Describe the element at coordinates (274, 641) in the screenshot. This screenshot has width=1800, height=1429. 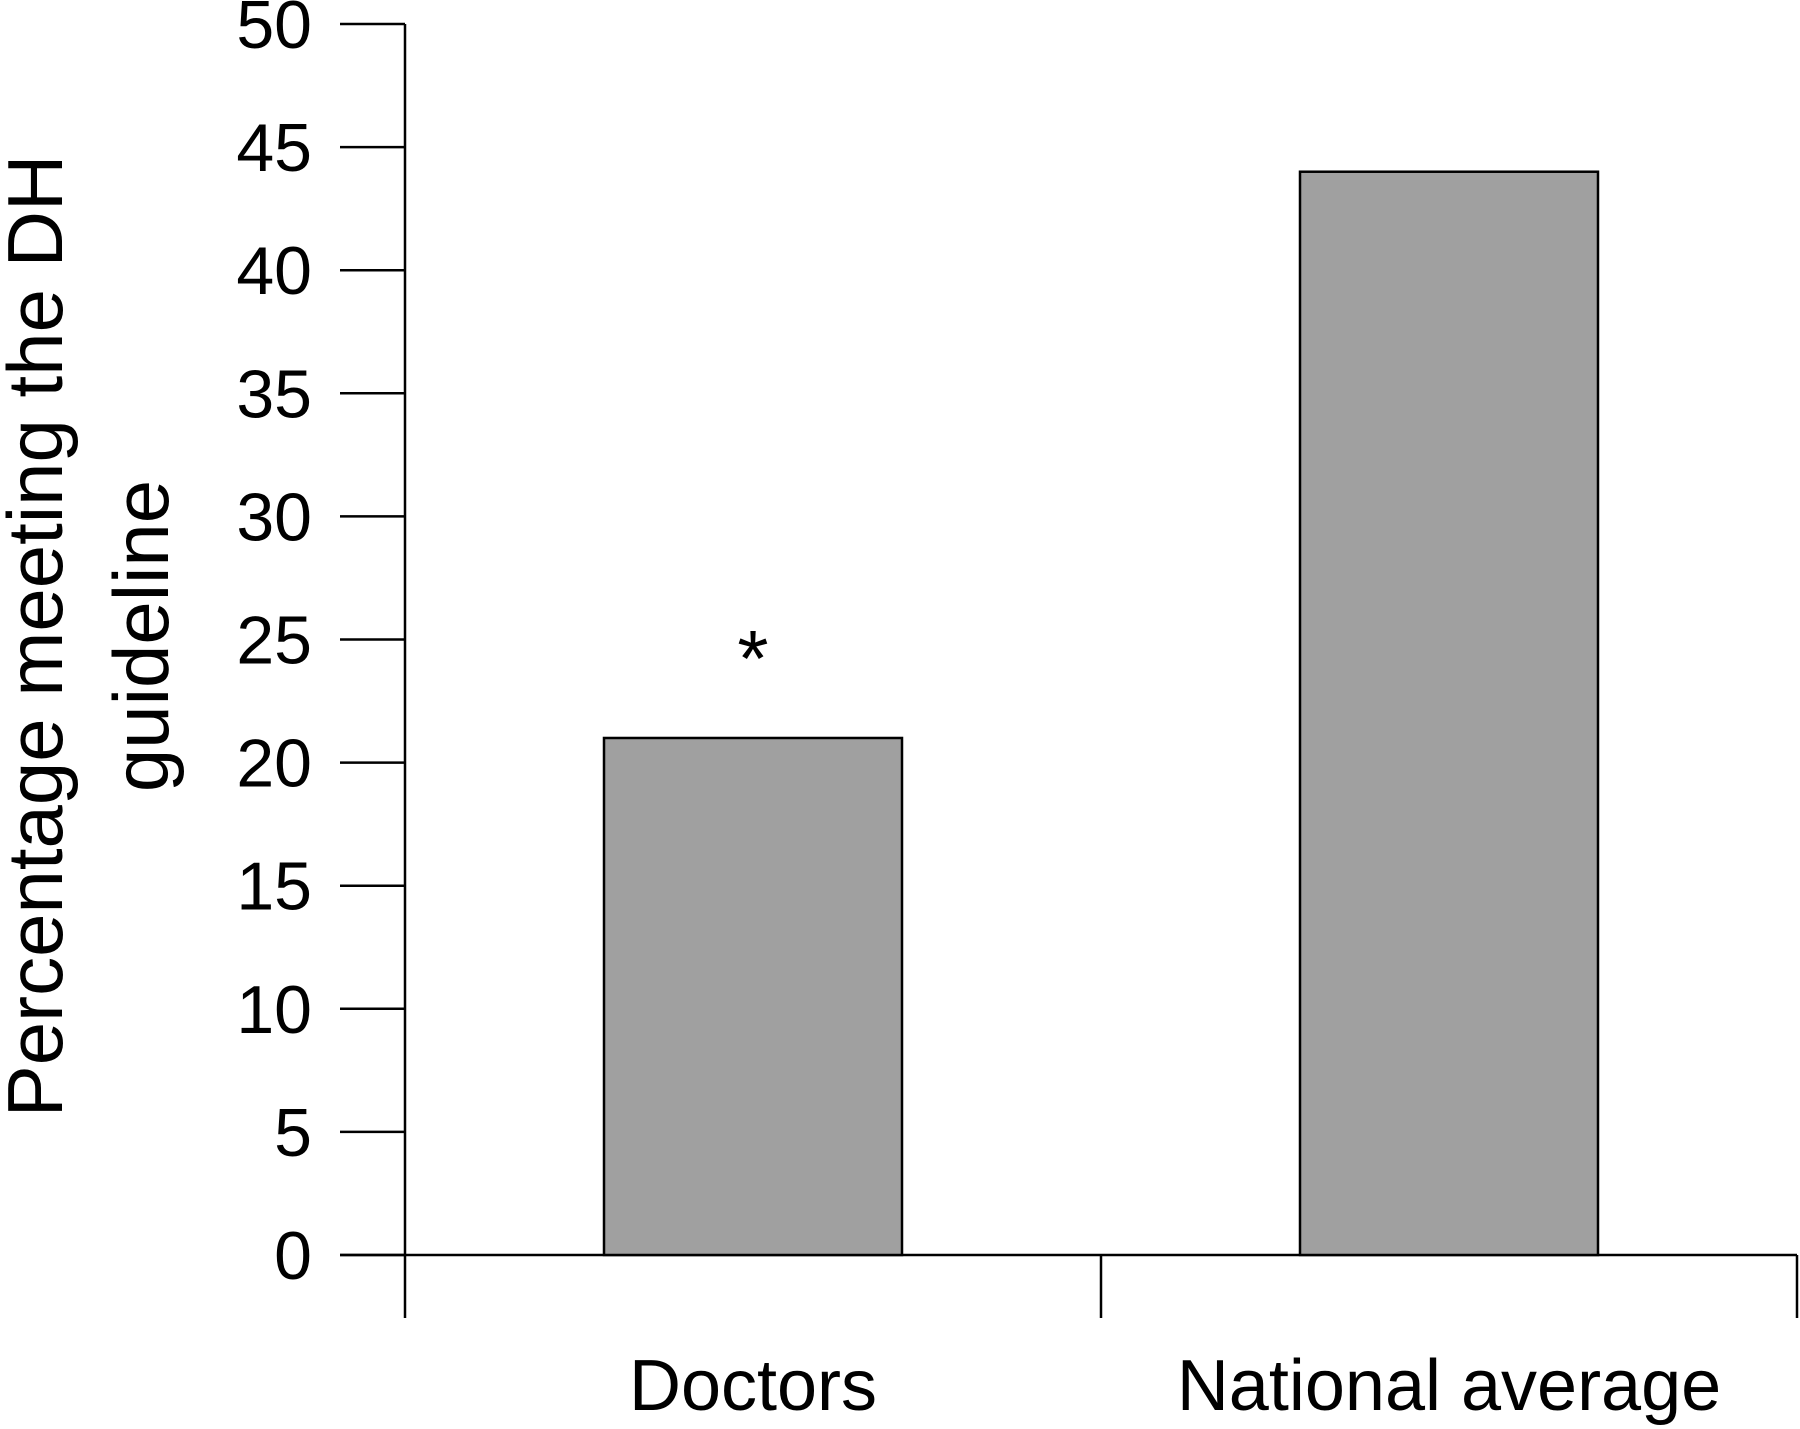
I see `y-tick-label: 25` at that location.